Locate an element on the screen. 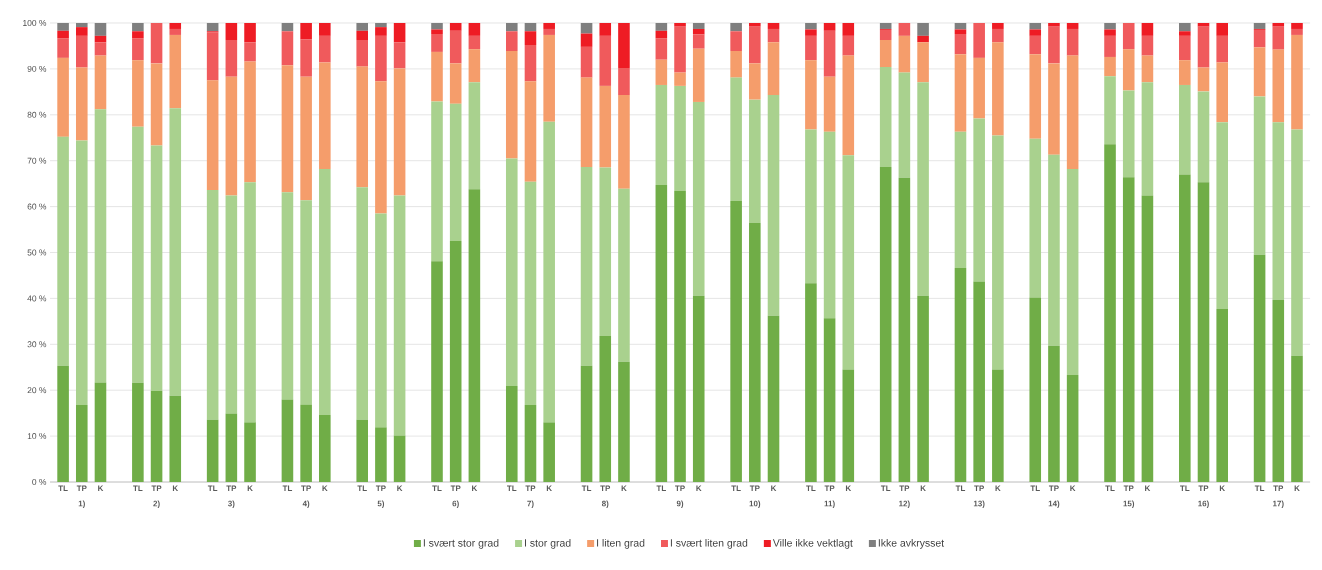 The height and width of the screenshot is (570, 1322). legend-label: Ikke avkrysset is located at coordinates (911, 543).